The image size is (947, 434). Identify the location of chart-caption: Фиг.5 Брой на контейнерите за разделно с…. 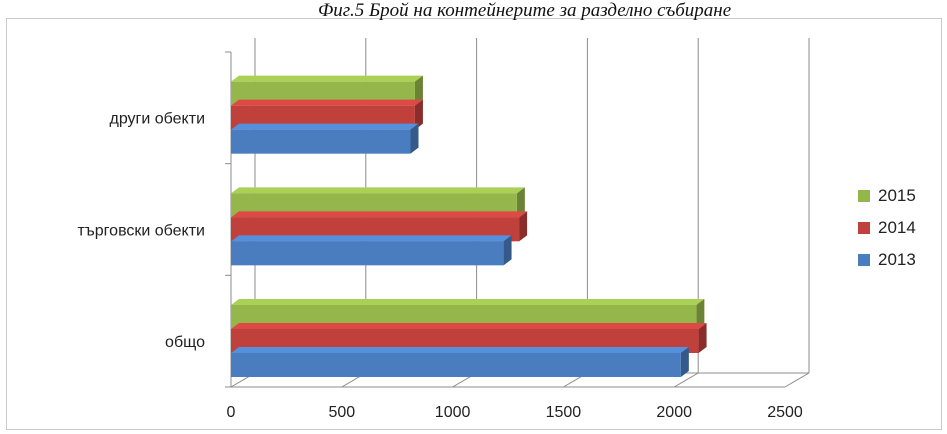
(525, 10).